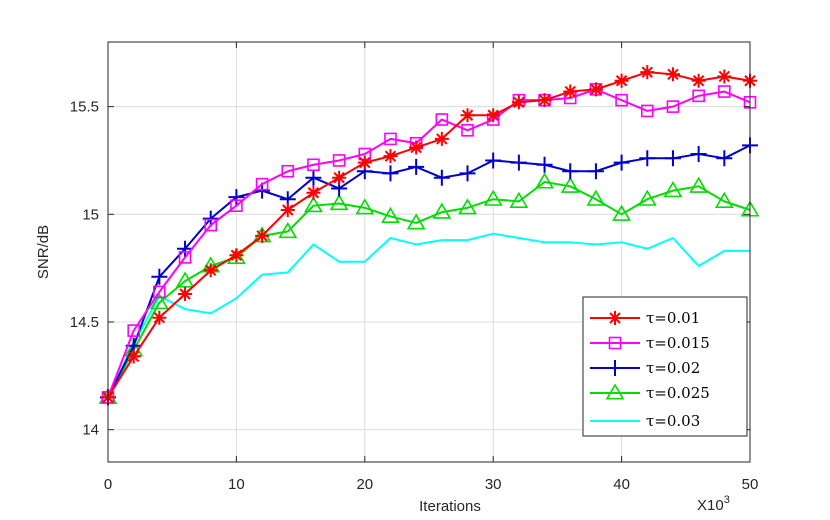  I want to click on x-axis-multiplier: X103, so click(713, 504).